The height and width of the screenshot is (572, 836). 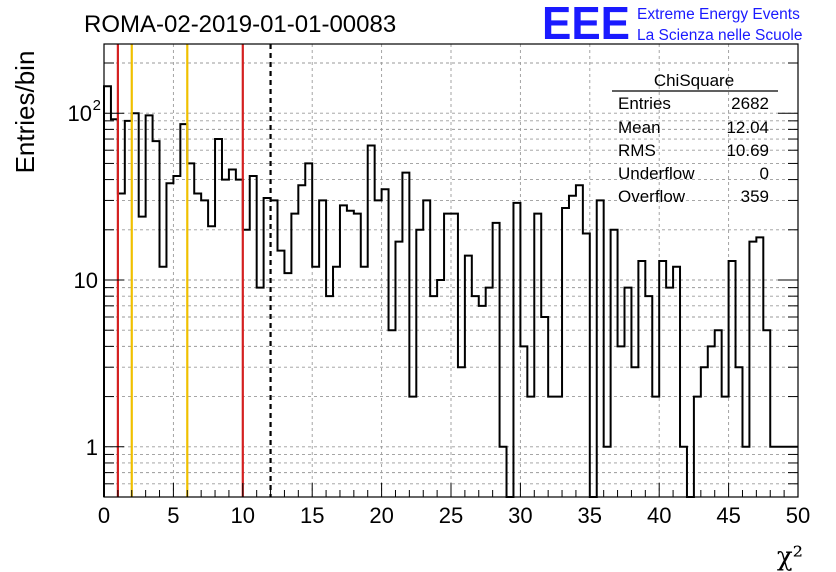 I want to click on stats-value-overflow: 359, so click(x=755, y=196).